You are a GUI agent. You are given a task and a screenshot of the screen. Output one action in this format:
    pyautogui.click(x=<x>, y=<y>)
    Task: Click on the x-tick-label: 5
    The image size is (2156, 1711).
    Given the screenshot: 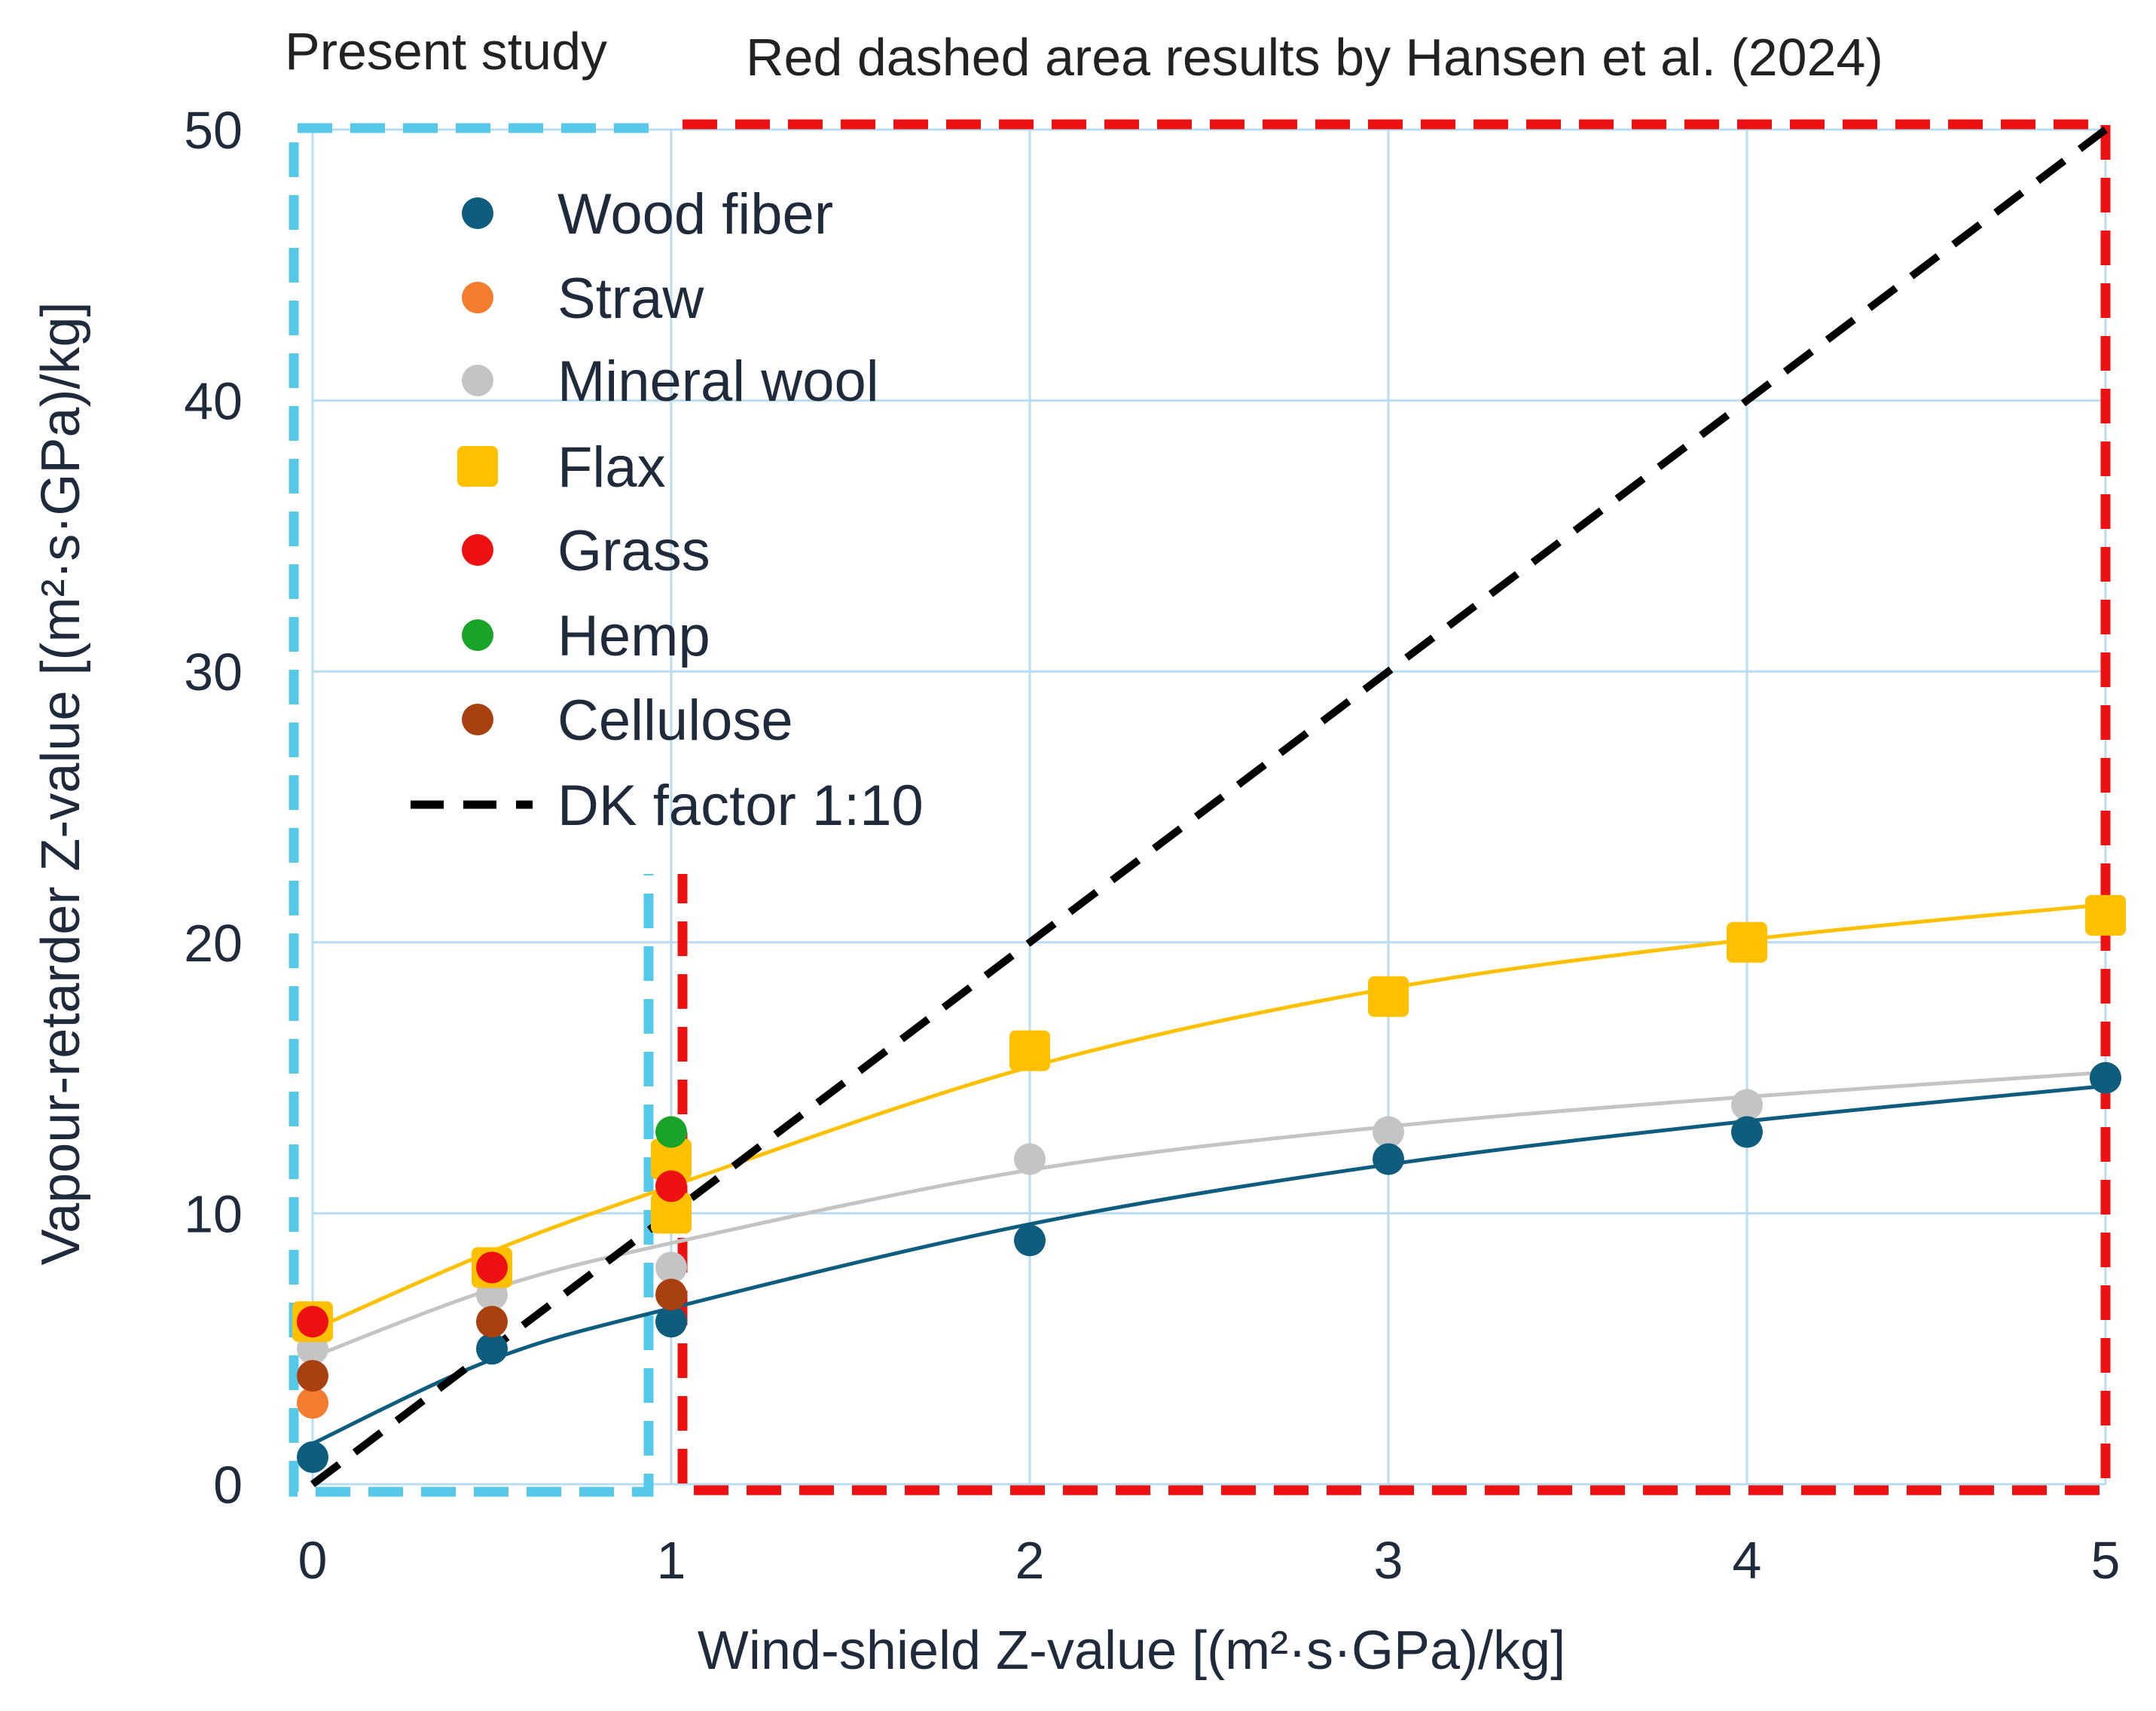 What is the action you would take?
    pyautogui.click(x=2106, y=1560)
    